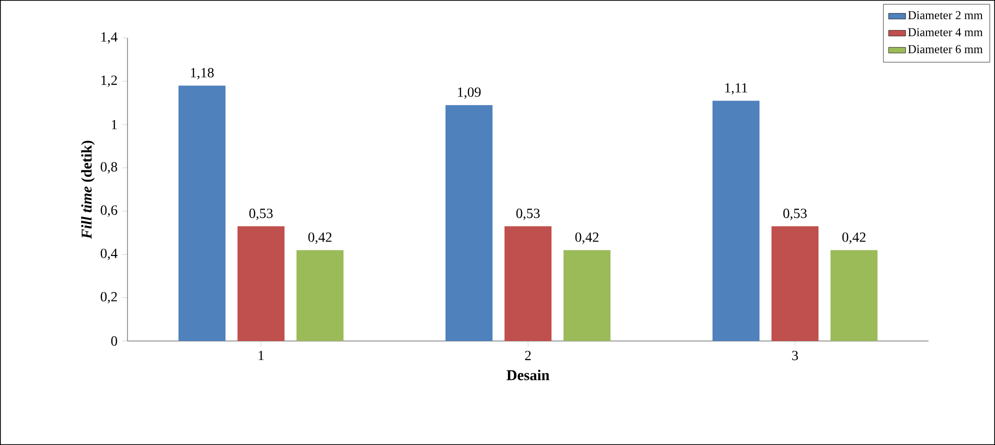 This screenshot has width=995, height=445. Describe the element at coordinates (109, 254) in the screenshot. I see `y-tick-label: 0,4` at that location.